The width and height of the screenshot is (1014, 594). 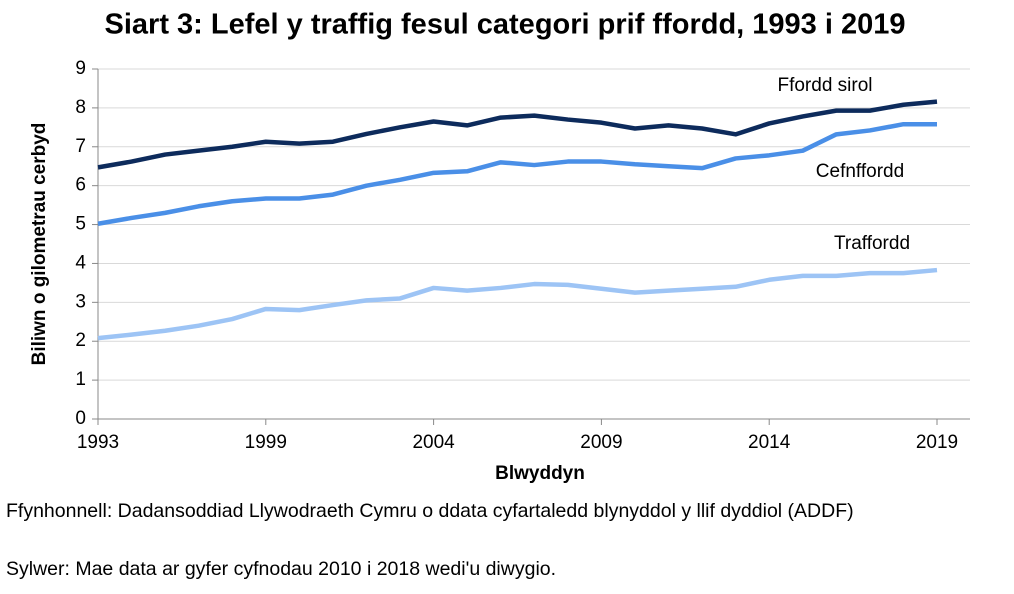 I want to click on x-tick-label: 2019, so click(x=937, y=442).